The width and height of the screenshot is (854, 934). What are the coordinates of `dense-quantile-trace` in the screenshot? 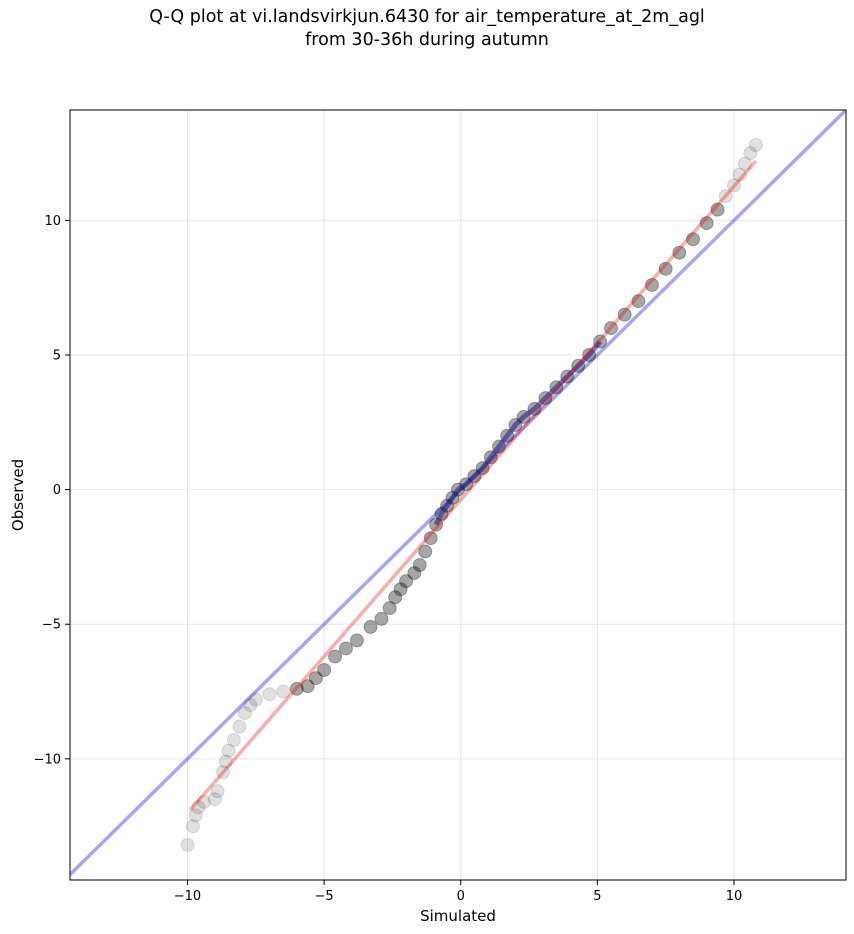 It's located at (518, 432).